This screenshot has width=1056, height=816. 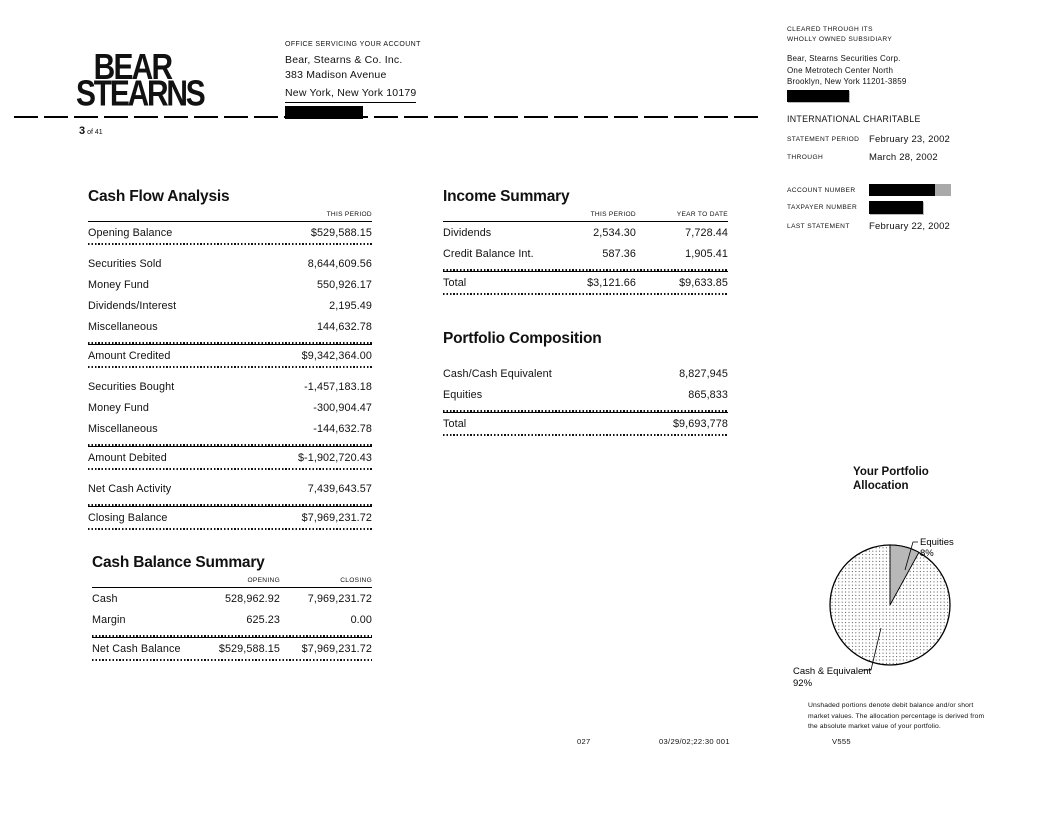 I want to click on clearing-caption: WHOLLY OWNED SUBSIDIARY, so click(x=840, y=39).